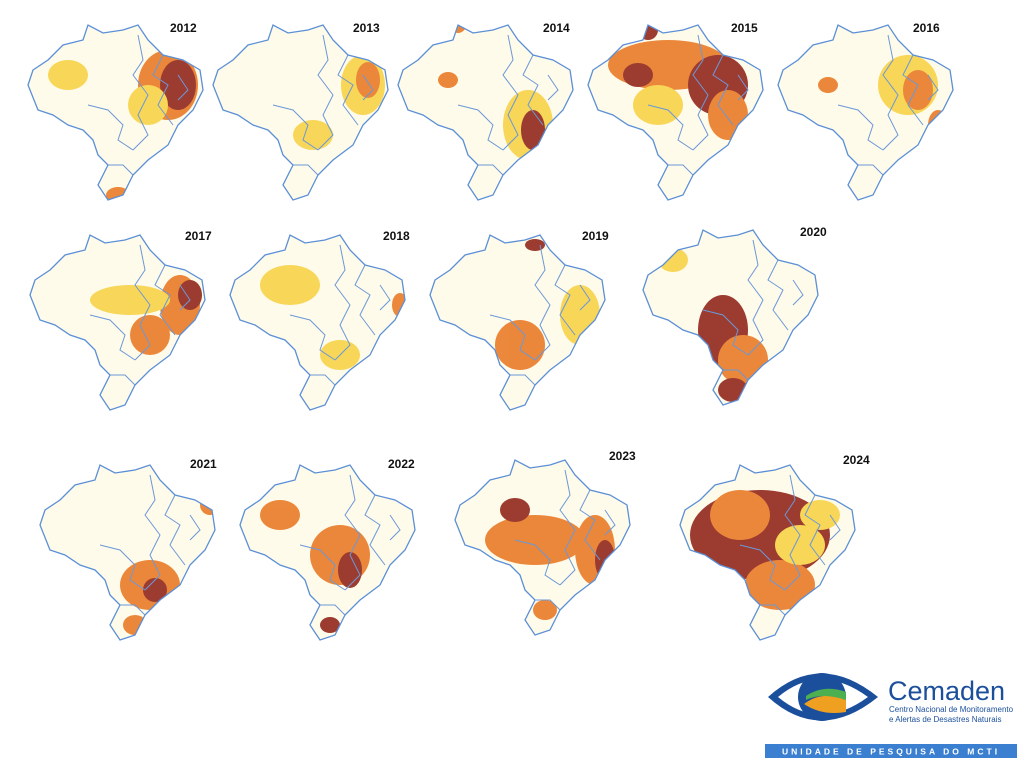  Describe the element at coordinates (366, 28) in the screenshot. I see `year-label: 2013` at that location.